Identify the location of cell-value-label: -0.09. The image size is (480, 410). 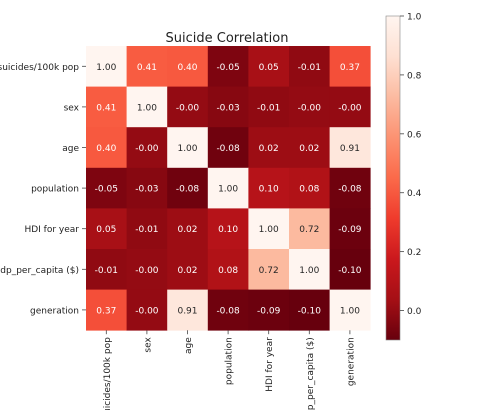
(350, 230).